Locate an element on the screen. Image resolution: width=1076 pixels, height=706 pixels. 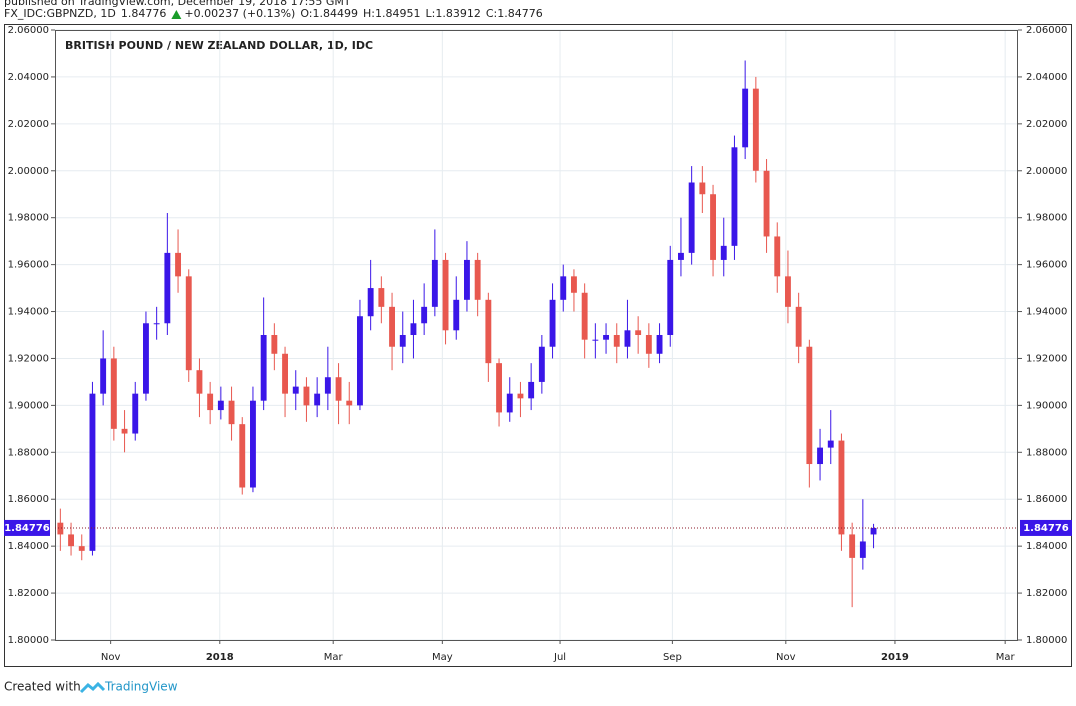
ohlc-value: 1.83912 is located at coordinates (458, 13).